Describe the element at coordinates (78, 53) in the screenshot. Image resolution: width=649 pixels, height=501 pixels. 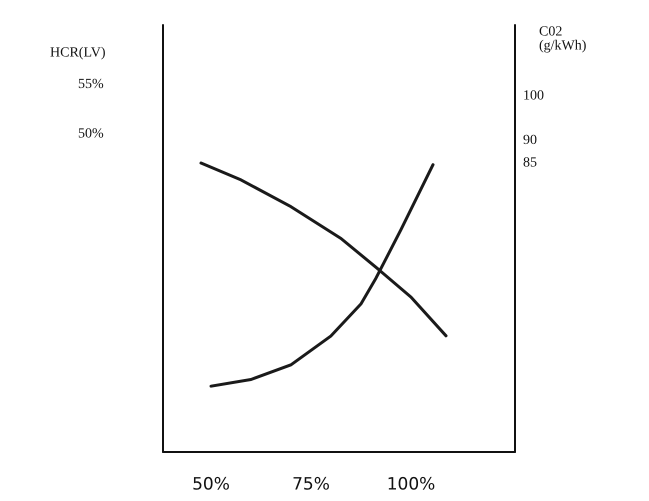
I see `y-axis-title: HCR(LV)` at that location.